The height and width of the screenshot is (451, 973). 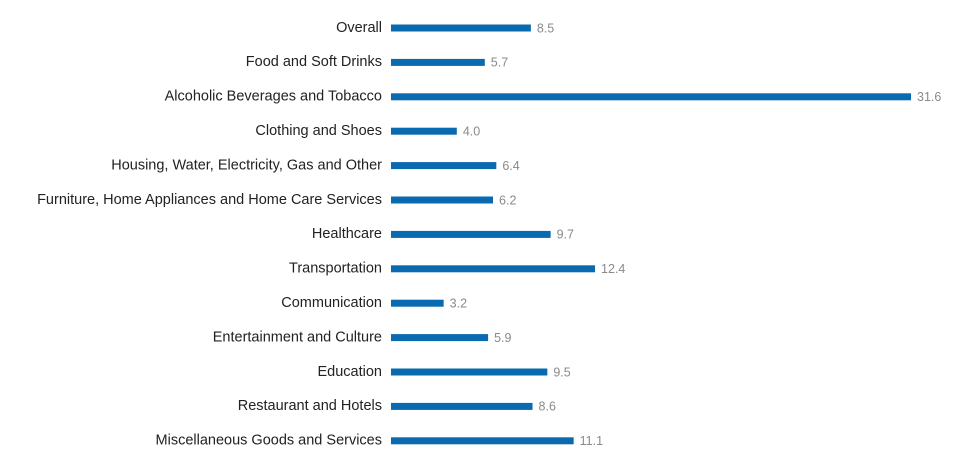 What do you see at coordinates (510, 166) in the screenshot?
I see `value-label: 6.4` at bounding box center [510, 166].